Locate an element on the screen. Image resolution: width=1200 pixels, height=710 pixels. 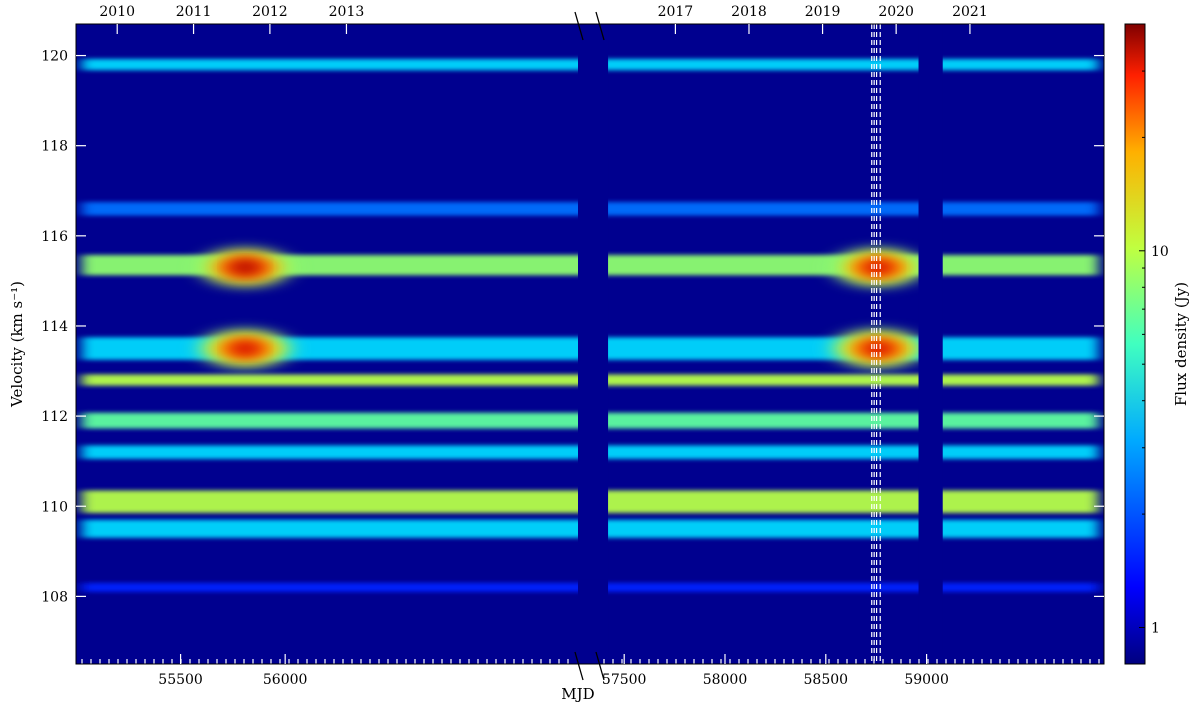
y-tick-label: 112 is located at coordinates (54, 417).